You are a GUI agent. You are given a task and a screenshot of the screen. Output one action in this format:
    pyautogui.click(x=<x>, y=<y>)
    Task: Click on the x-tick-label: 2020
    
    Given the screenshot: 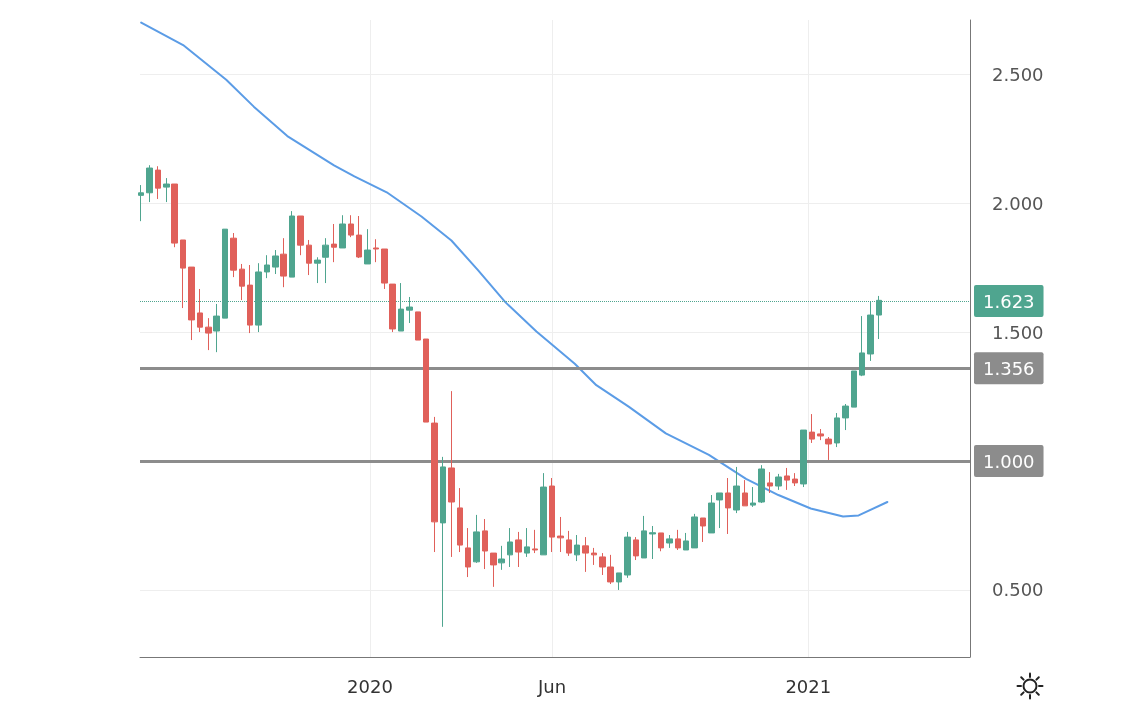 What is the action you would take?
    pyautogui.click(x=370, y=686)
    